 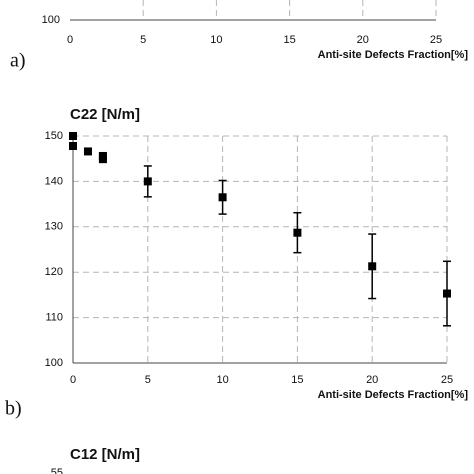 I want to click on panel-label: a), so click(x=18, y=61).